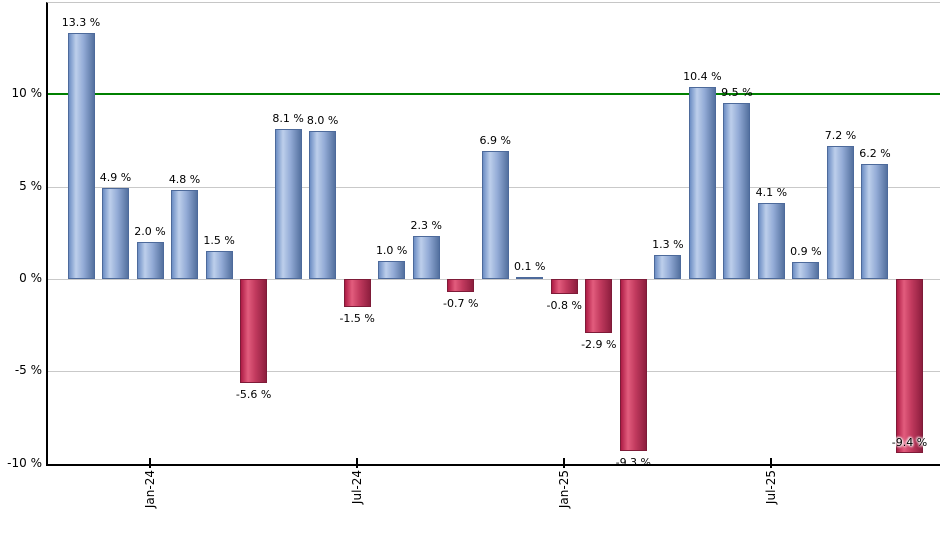  Describe the element at coordinates (909, 442) in the screenshot. I see `bar-value-label: -9.4 %` at that location.